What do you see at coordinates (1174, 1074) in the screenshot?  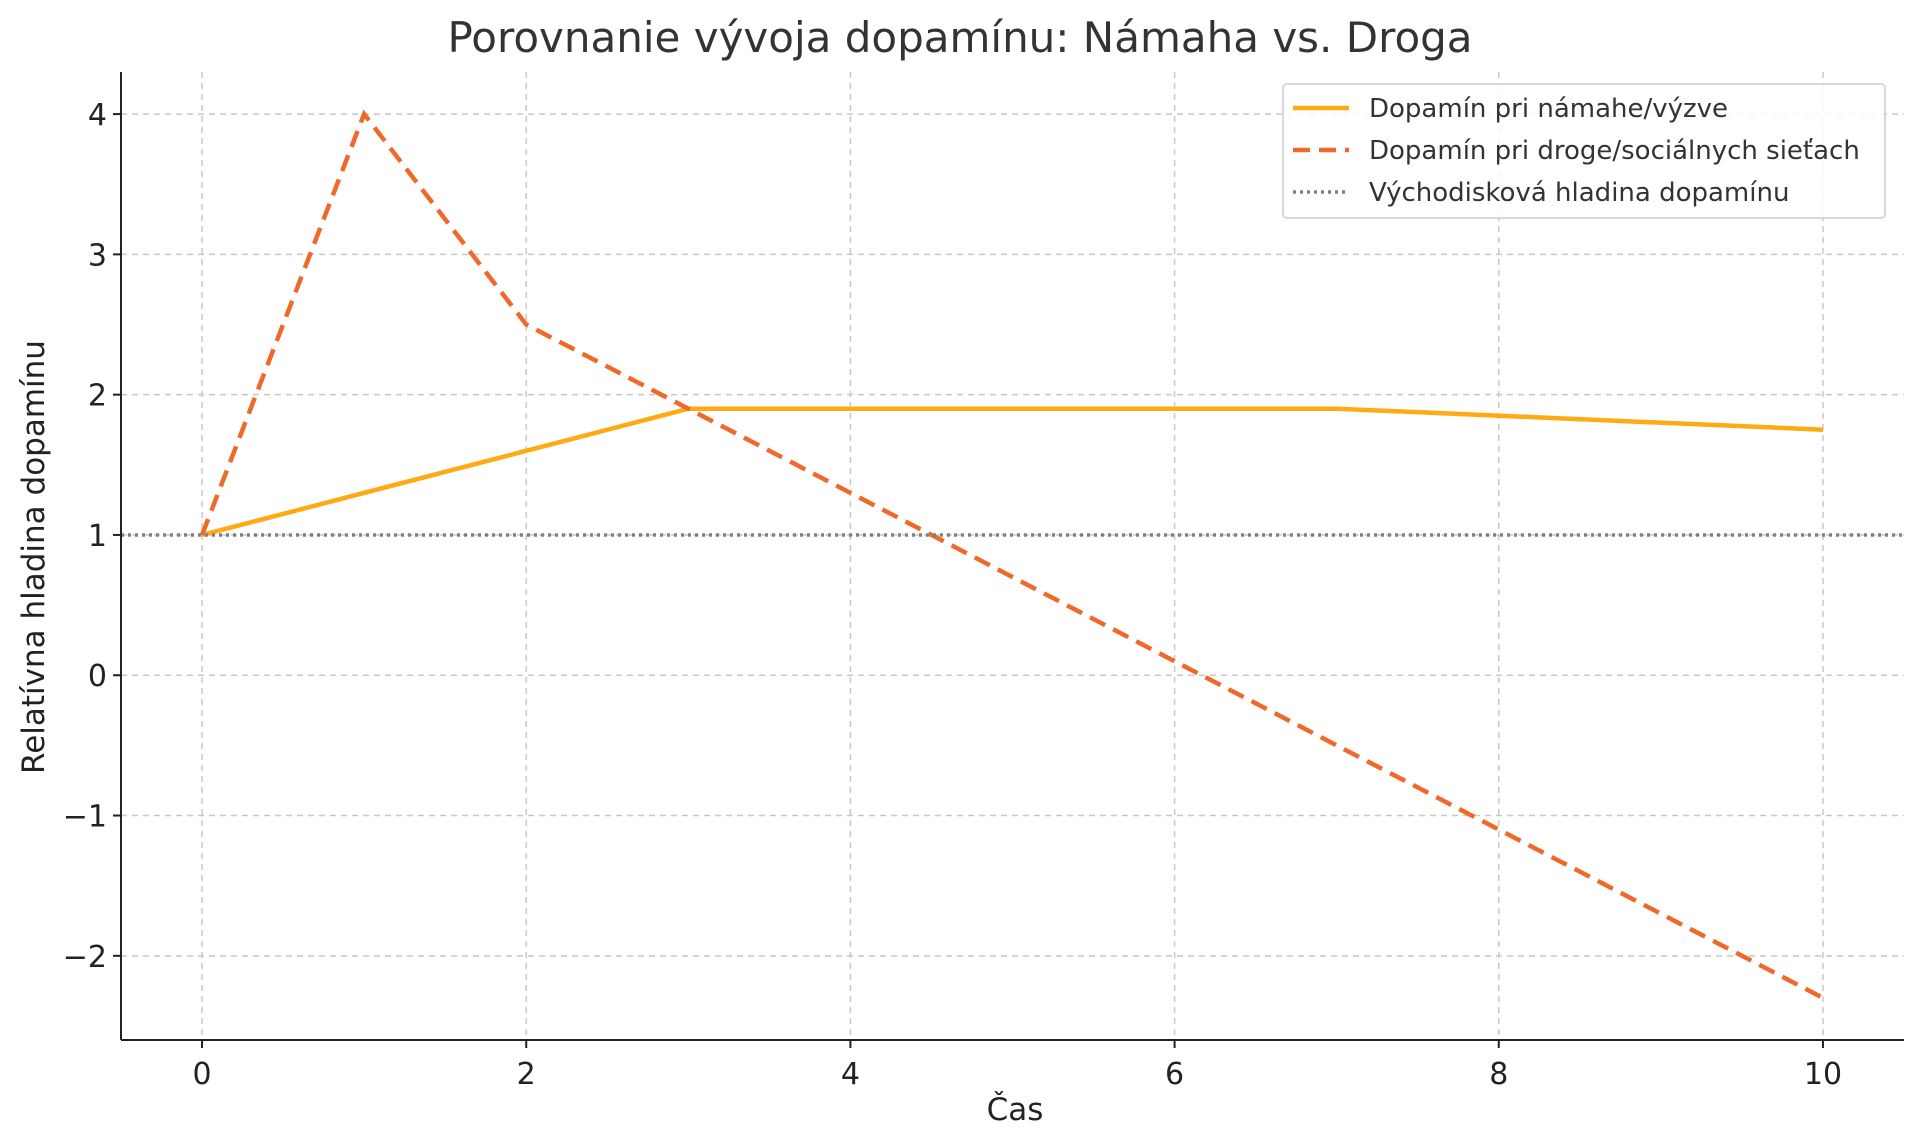 I see `x-tick-label: 6` at bounding box center [1174, 1074].